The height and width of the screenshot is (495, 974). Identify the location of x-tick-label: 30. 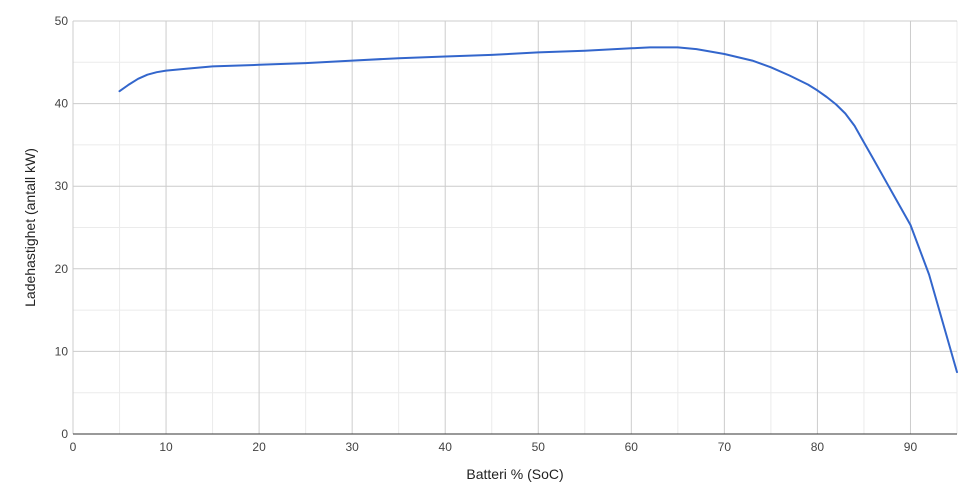
(352, 447).